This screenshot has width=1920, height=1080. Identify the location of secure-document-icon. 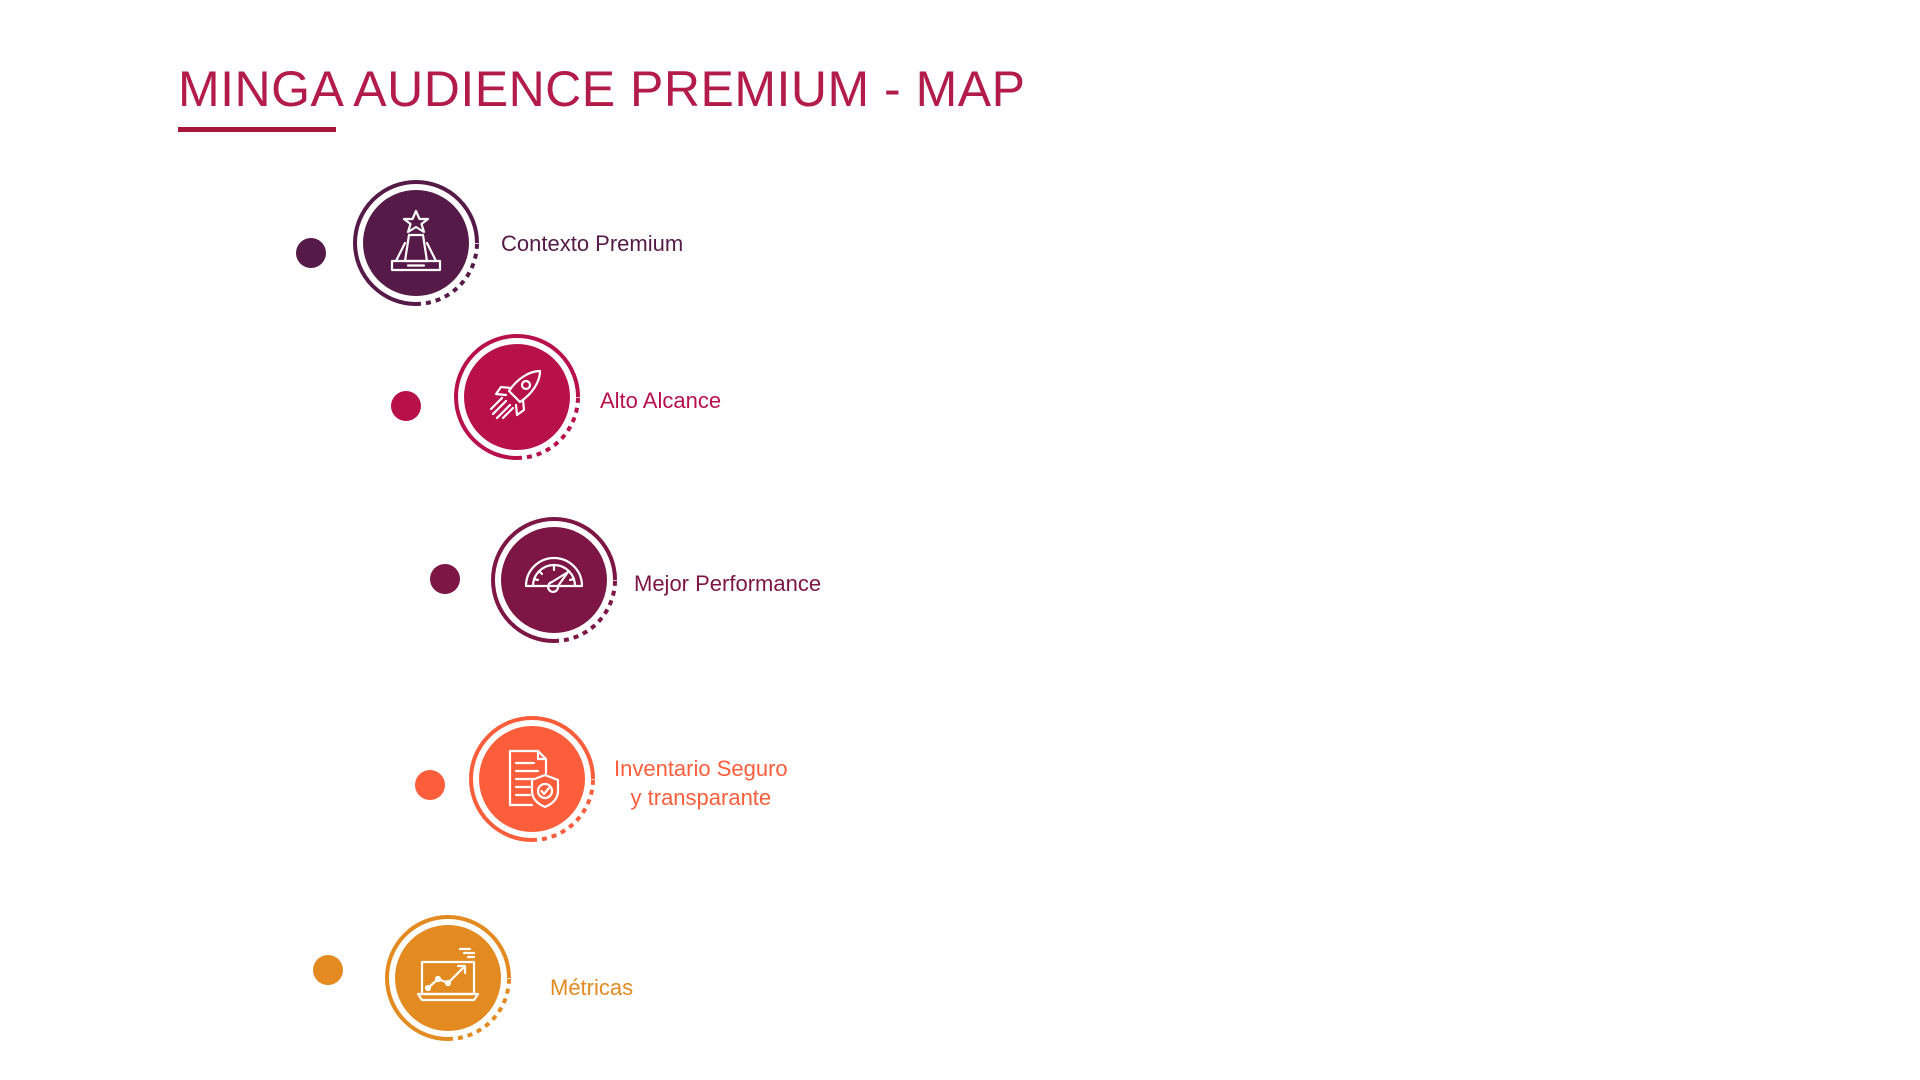
(534, 779).